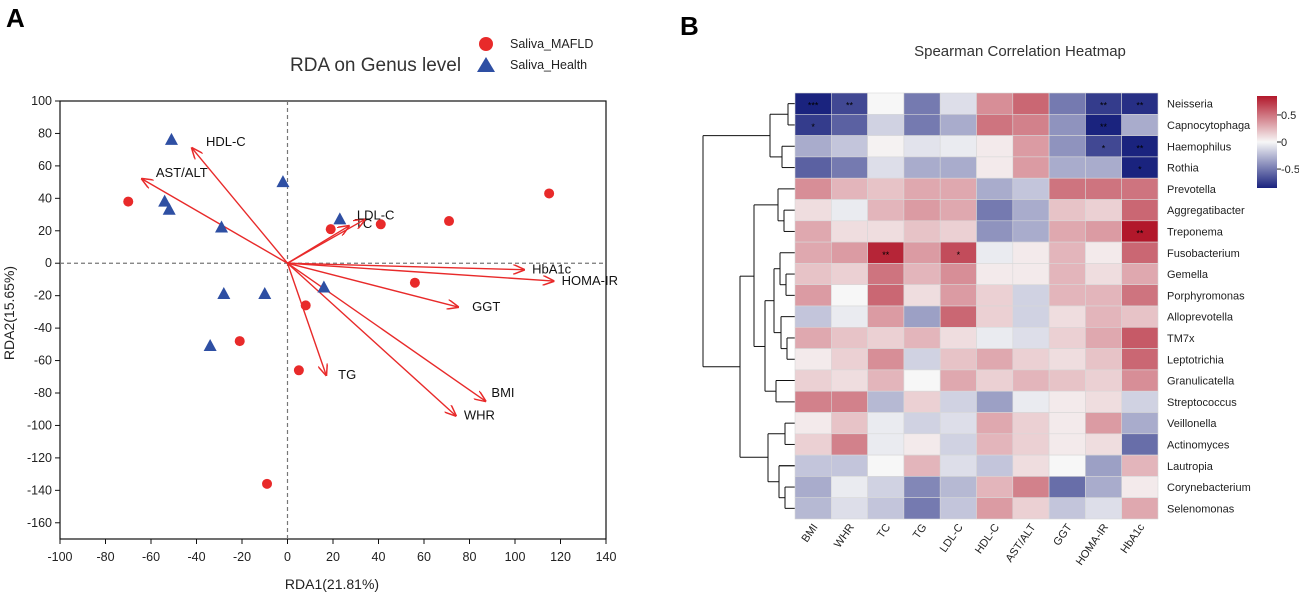 The width and height of the screenshot is (1299, 593). Describe the element at coordinates (1183, 169) in the screenshot. I see `row-label-rothia: Rothia` at that location.